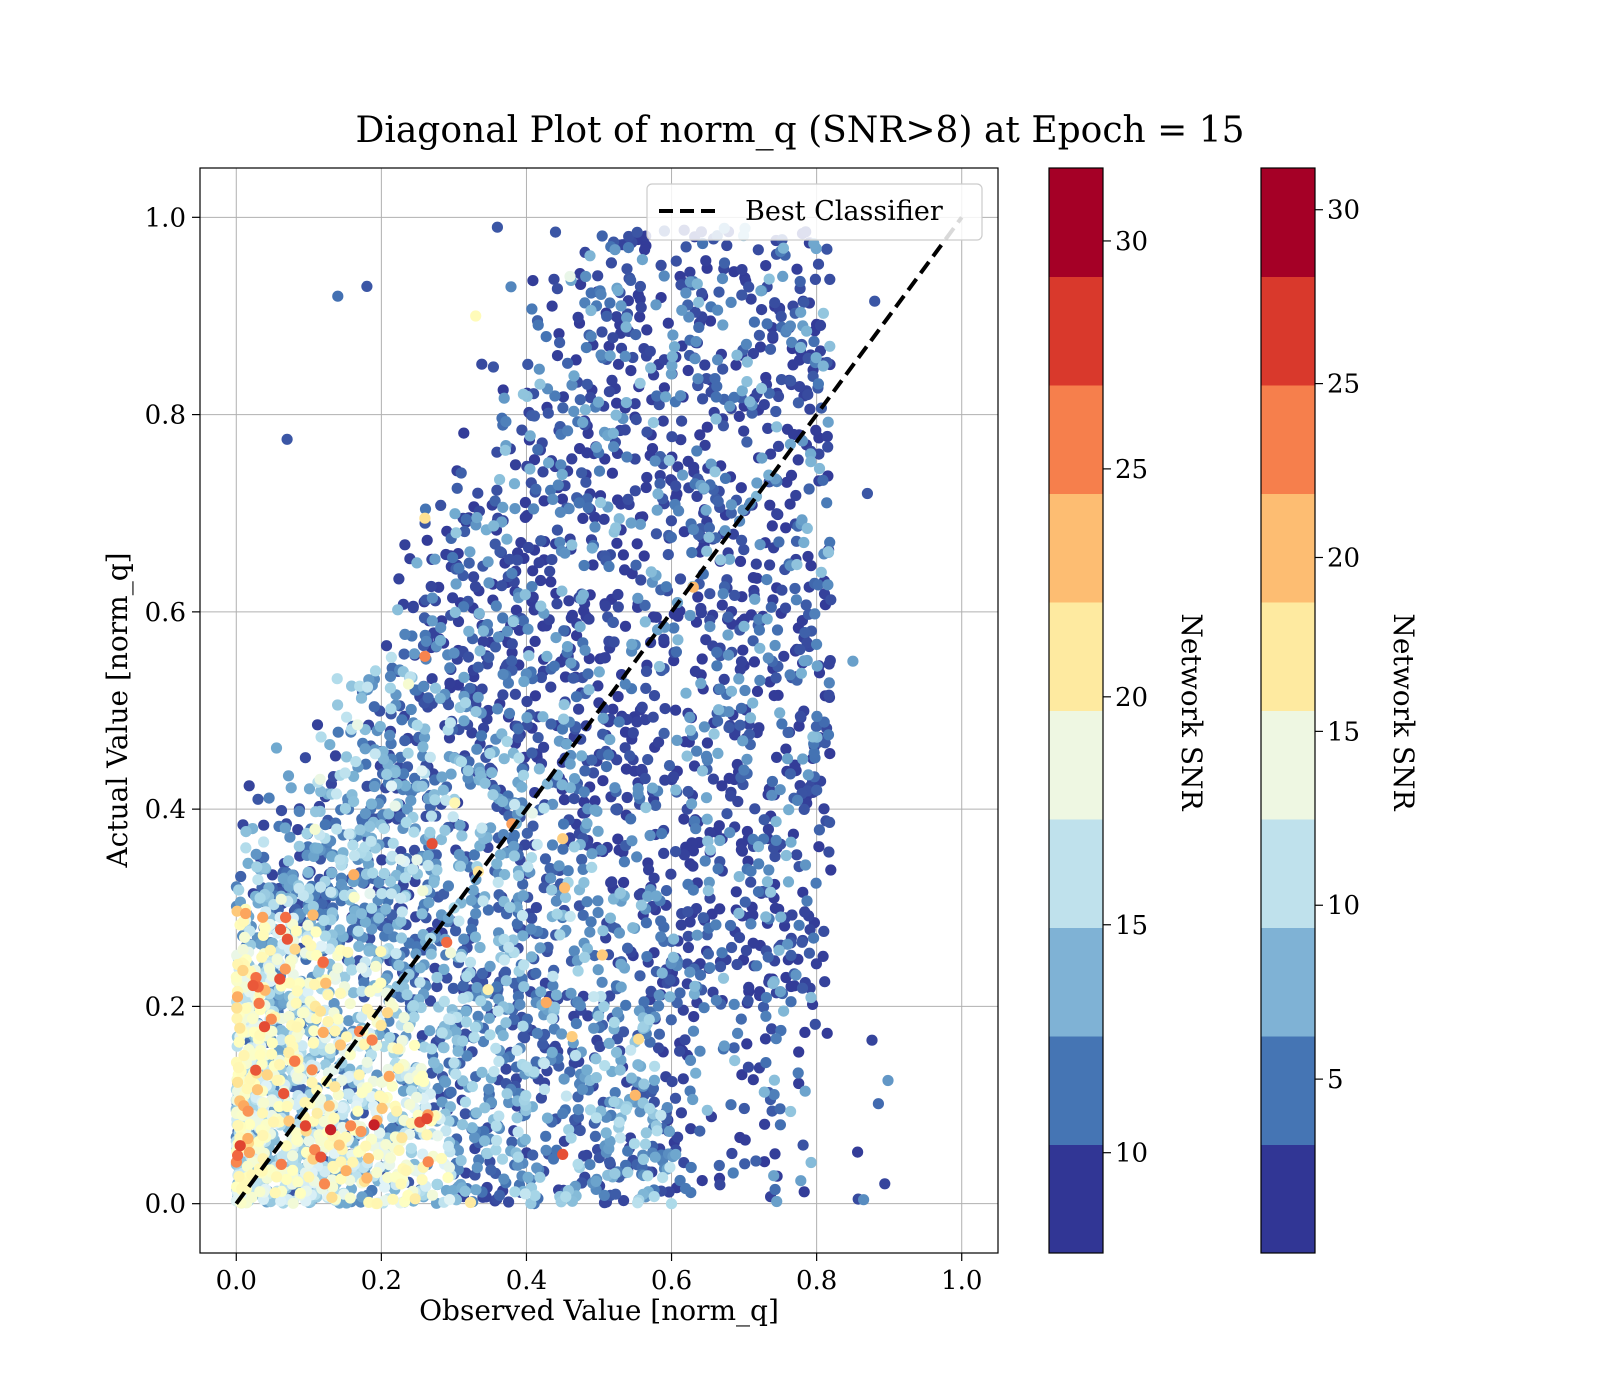 Image resolution: width=1600 pixels, height=1400 pixels. I want to click on legend-box, so click(814, 212).